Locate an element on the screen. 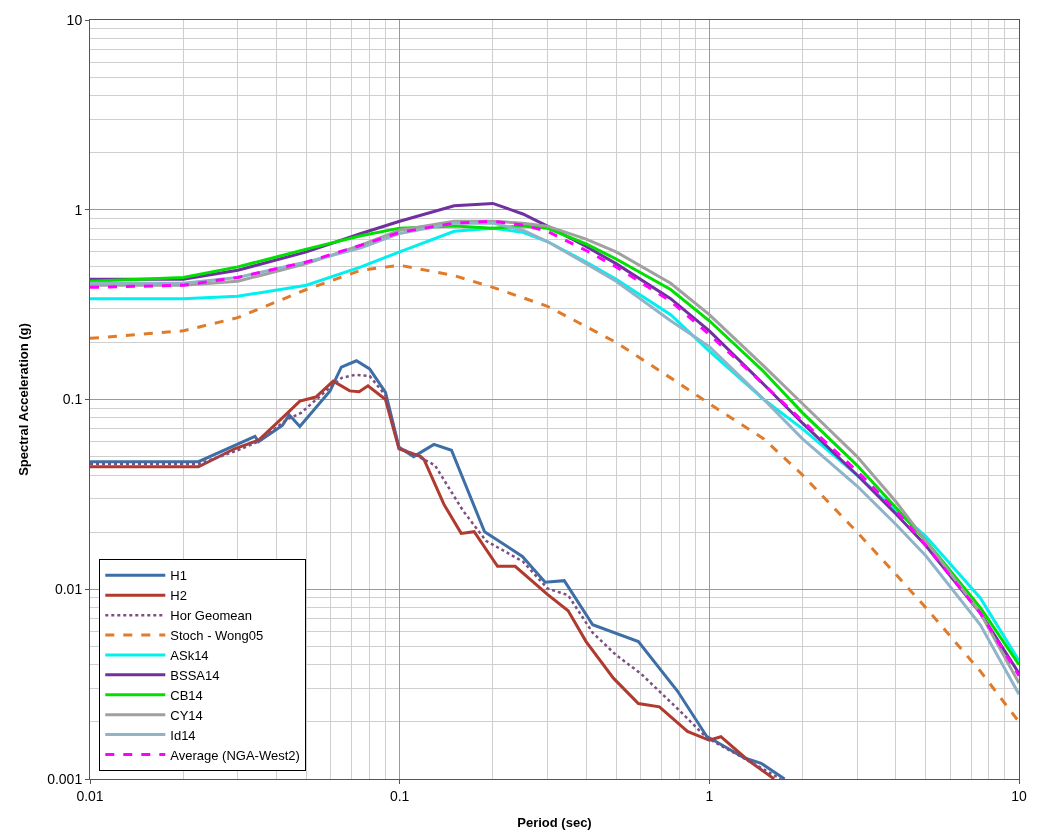 The height and width of the screenshot is (840, 1039). legend-label: H1 is located at coordinates (178, 576).